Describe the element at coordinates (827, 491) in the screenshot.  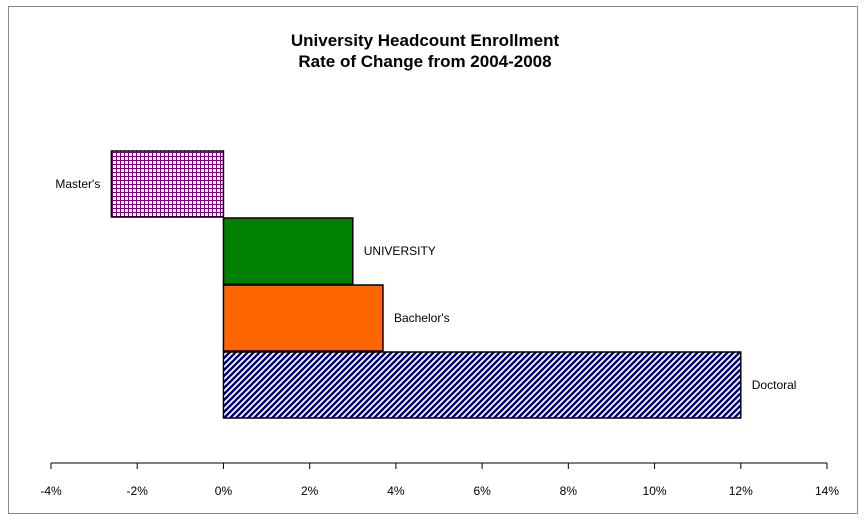
I see `x-tick-label: 14%` at that location.